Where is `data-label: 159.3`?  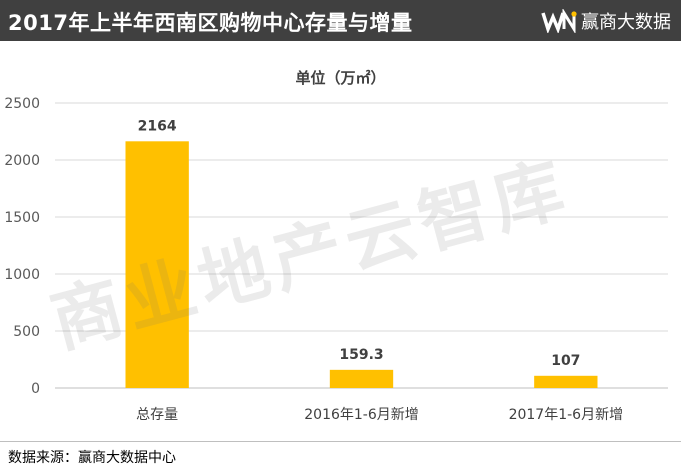
data-label: 159.3 is located at coordinates (361, 355).